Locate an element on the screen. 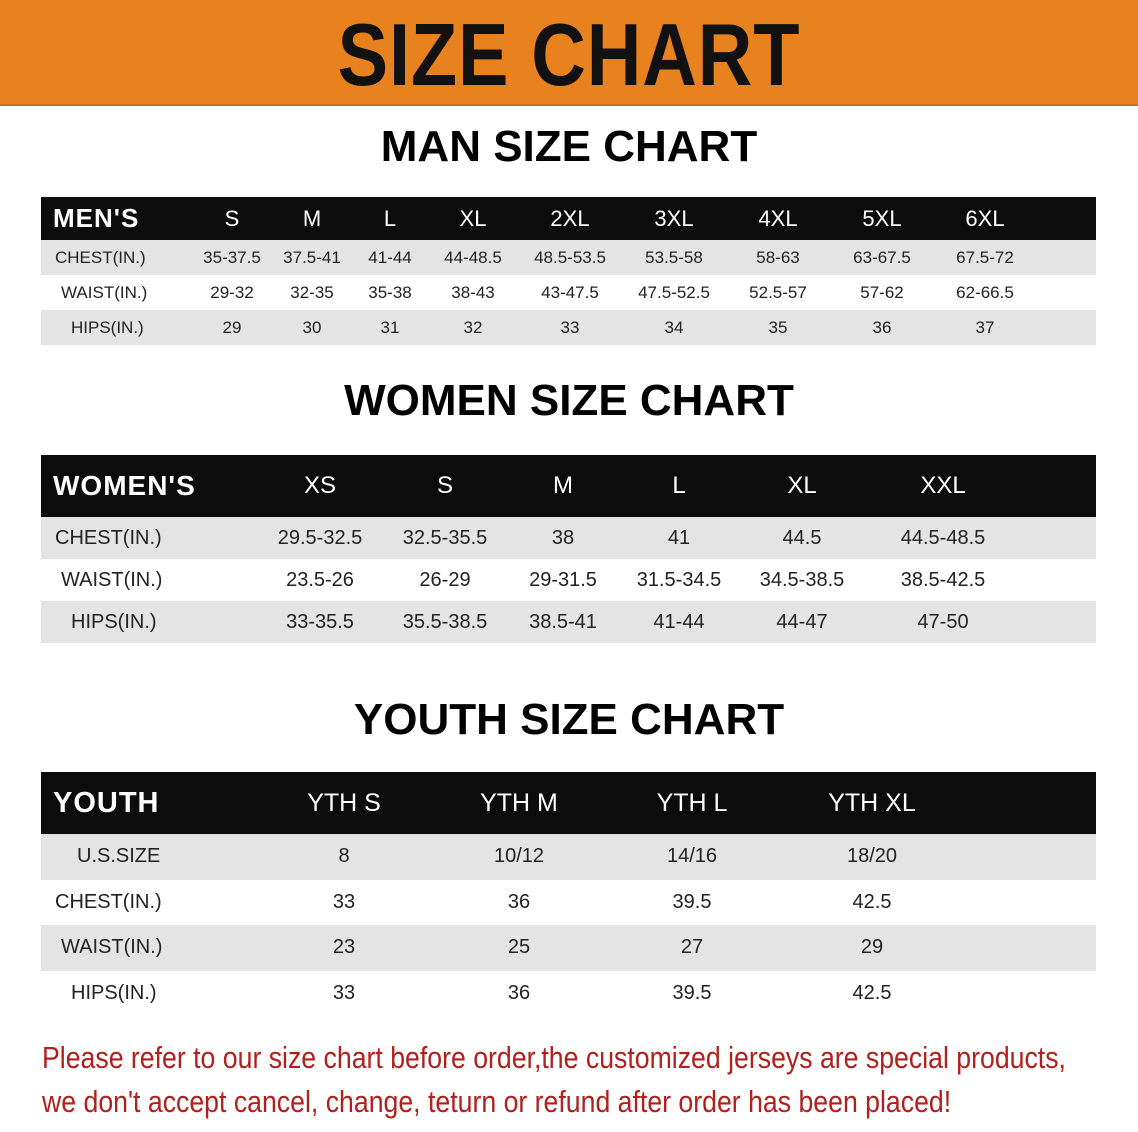 The height and width of the screenshot is (1132, 1138). size-header: M is located at coordinates (563, 485).